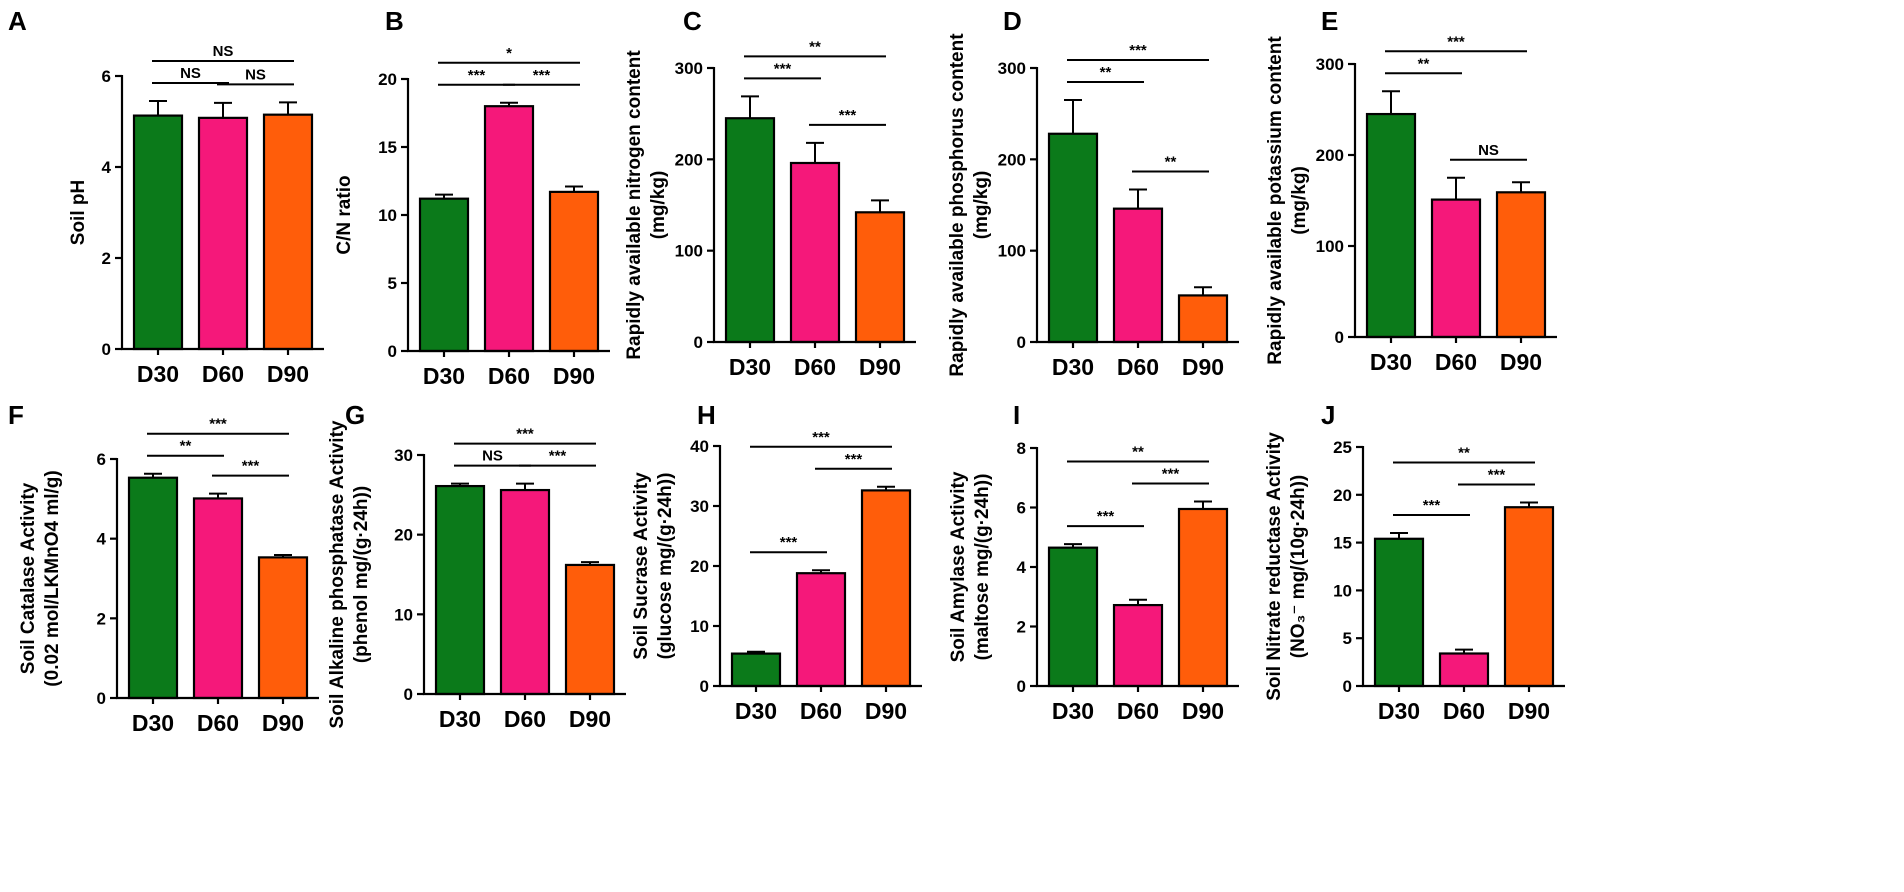 This screenshot has width=1904, height=892. What do you see at coordinates (821, 571) in the screenshot?
I see `error-bar-h-d60` at bounding box center [821, 571].